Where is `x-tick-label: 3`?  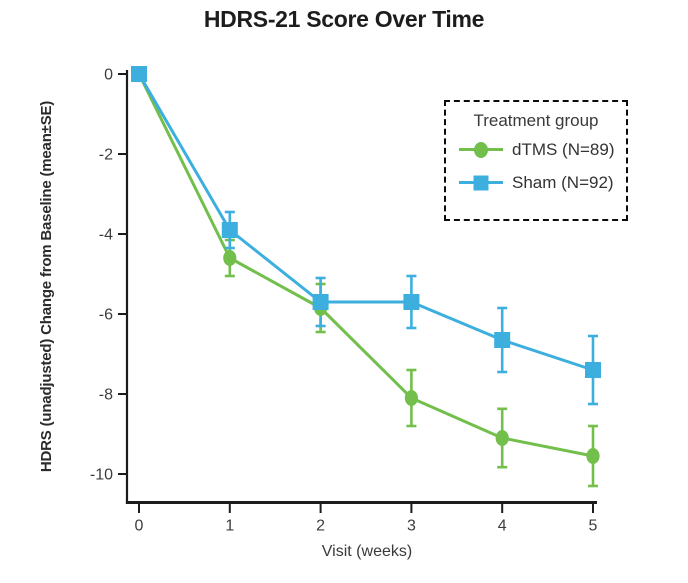
x-tick-label: 3 is located at coordinates (411, 526).